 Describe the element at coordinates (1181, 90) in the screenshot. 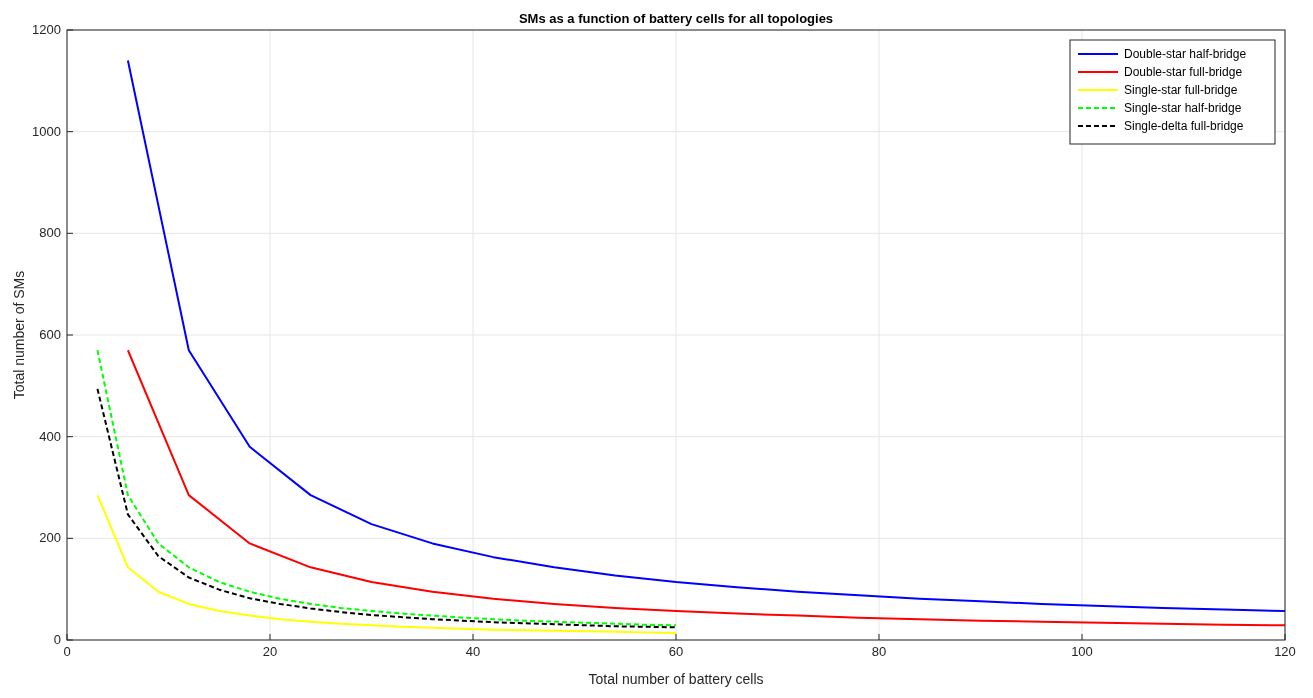

I see `legend-label: Single-star full-bridge` at that location.